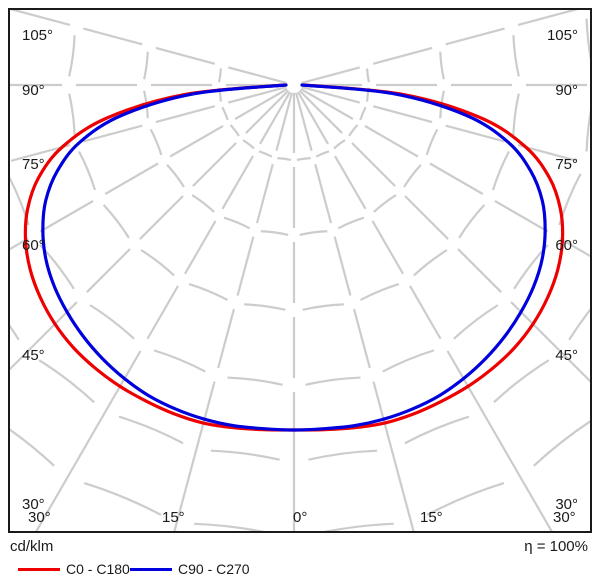  Describe the element at coordinates (33, 90) in the screenshot. I see `angle-label-left-1: 90°` at that location.